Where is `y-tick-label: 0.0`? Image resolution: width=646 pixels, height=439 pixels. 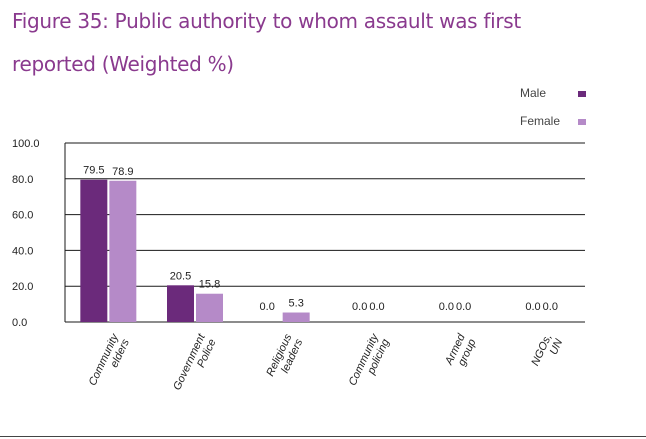
y-tick-label: 0.0 is located at coordinates (19, 323).